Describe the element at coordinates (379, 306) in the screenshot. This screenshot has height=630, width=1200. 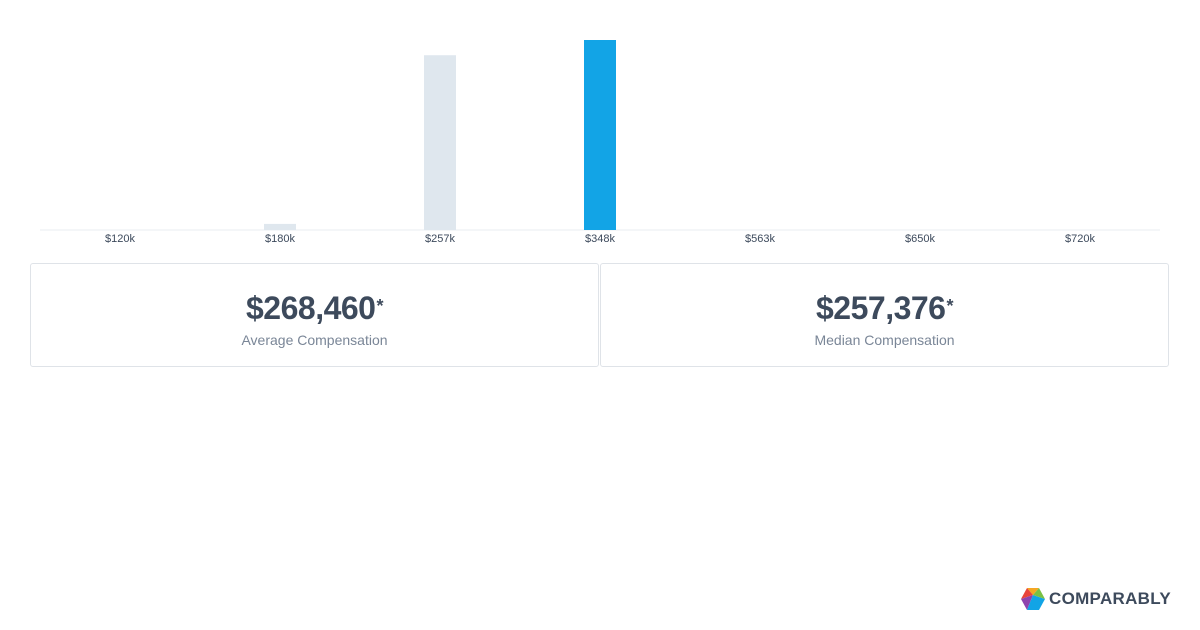
I see `average-footnote-mark: *` at that location.